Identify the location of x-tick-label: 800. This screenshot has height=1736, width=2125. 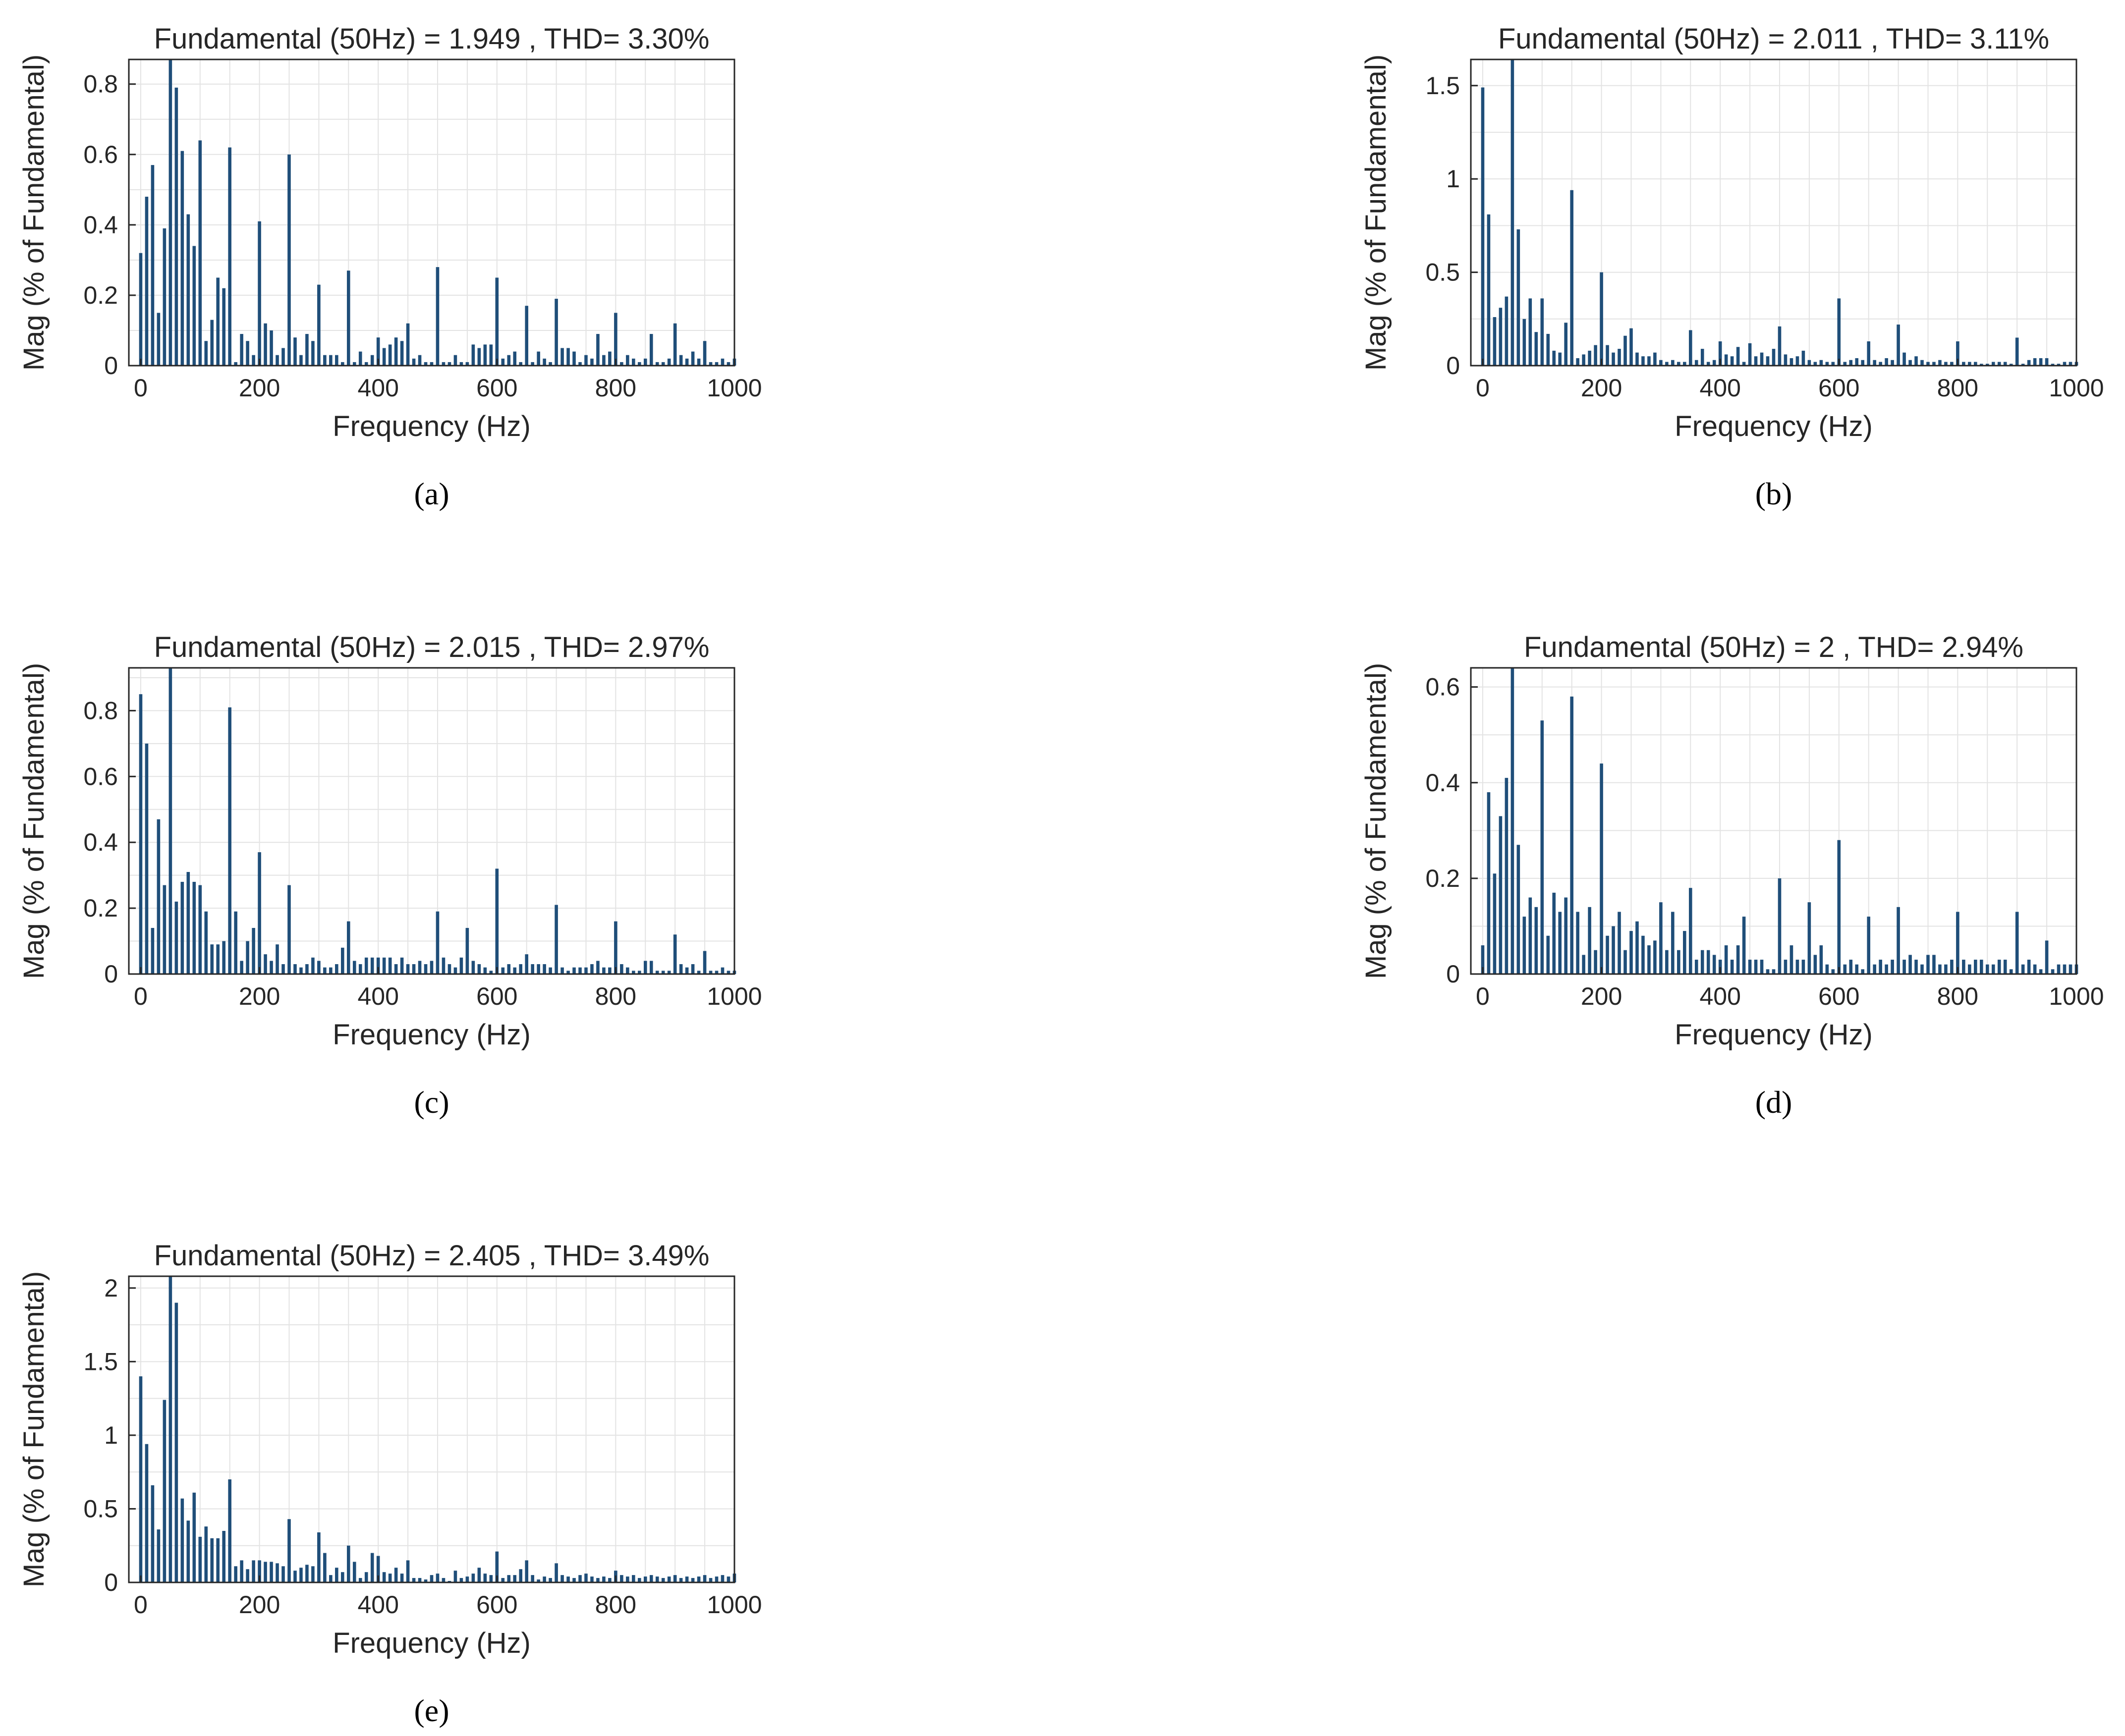
(615, 1605).